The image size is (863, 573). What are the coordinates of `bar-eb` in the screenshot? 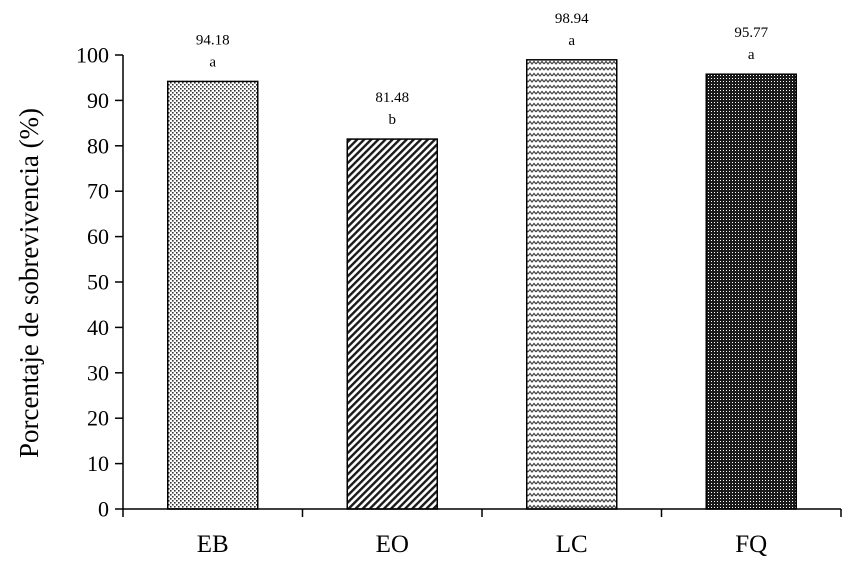 It's located at (213, 295).